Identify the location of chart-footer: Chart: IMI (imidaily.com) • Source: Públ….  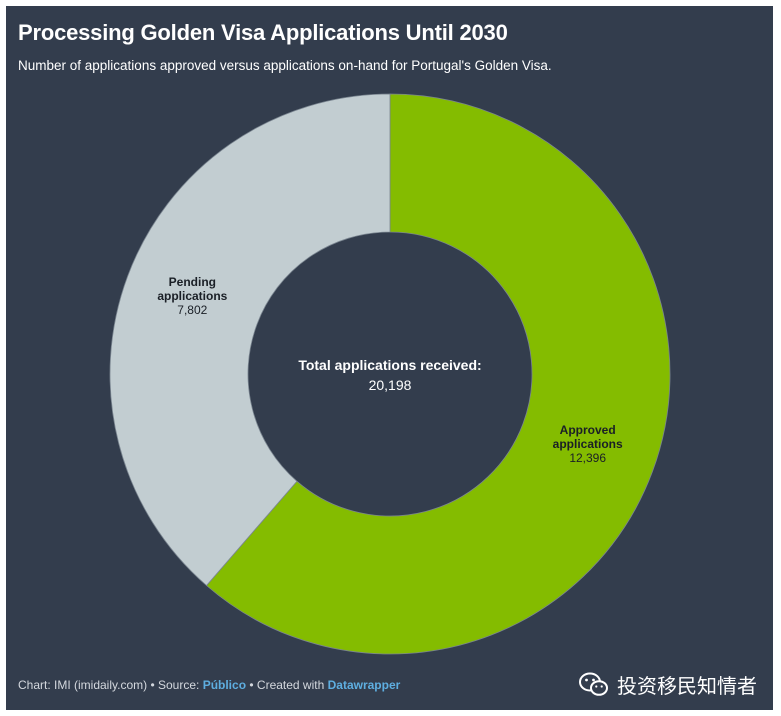
(209, 685).